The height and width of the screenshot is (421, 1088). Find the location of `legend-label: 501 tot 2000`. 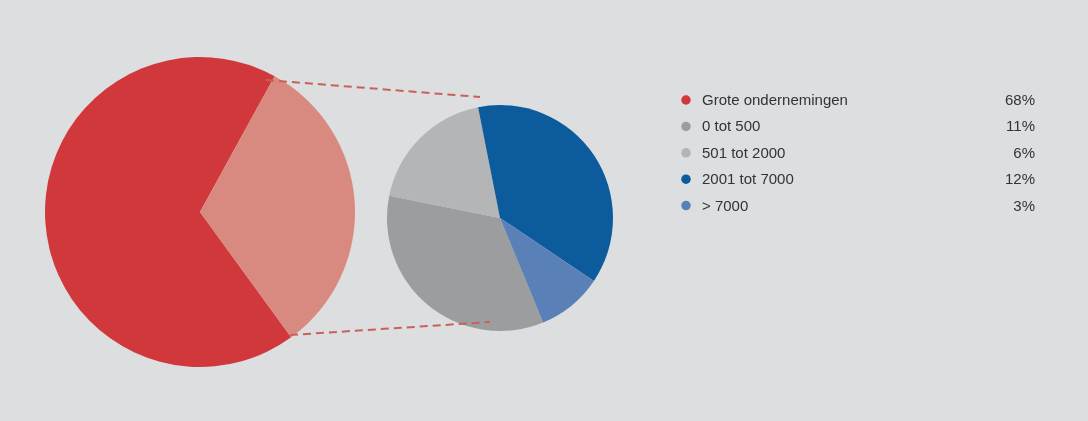

legend-label: 501 tot 2000 is located at coordinates (744, 152).